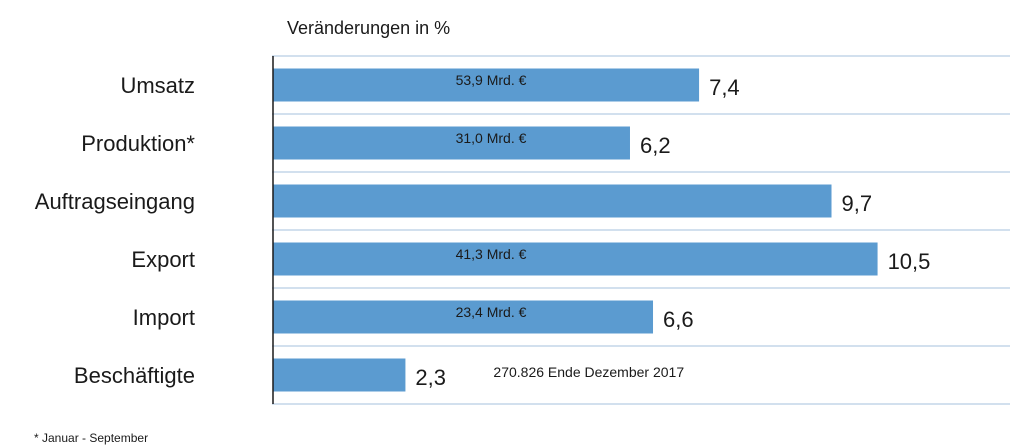  Describe the element at coordinates (724, 87) in the screenshot. I see `value-label: 7,4` at that location.